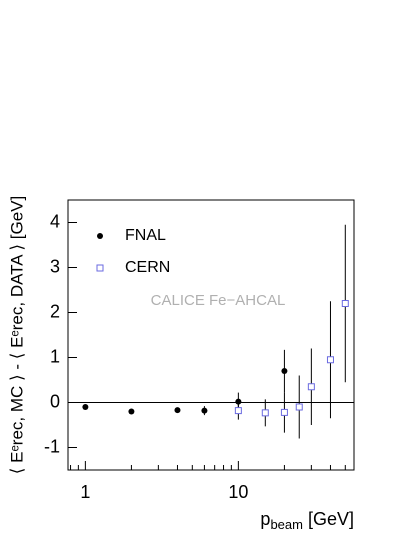  Describe the element at coordinates (147, 267) in the screenshot. I see `legend-label: CERN` at that location.